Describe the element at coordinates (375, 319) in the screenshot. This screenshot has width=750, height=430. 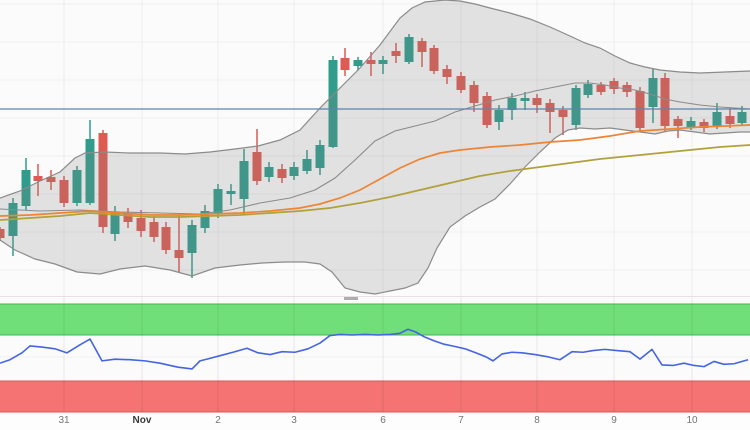
I see `overbought-band` at that location.